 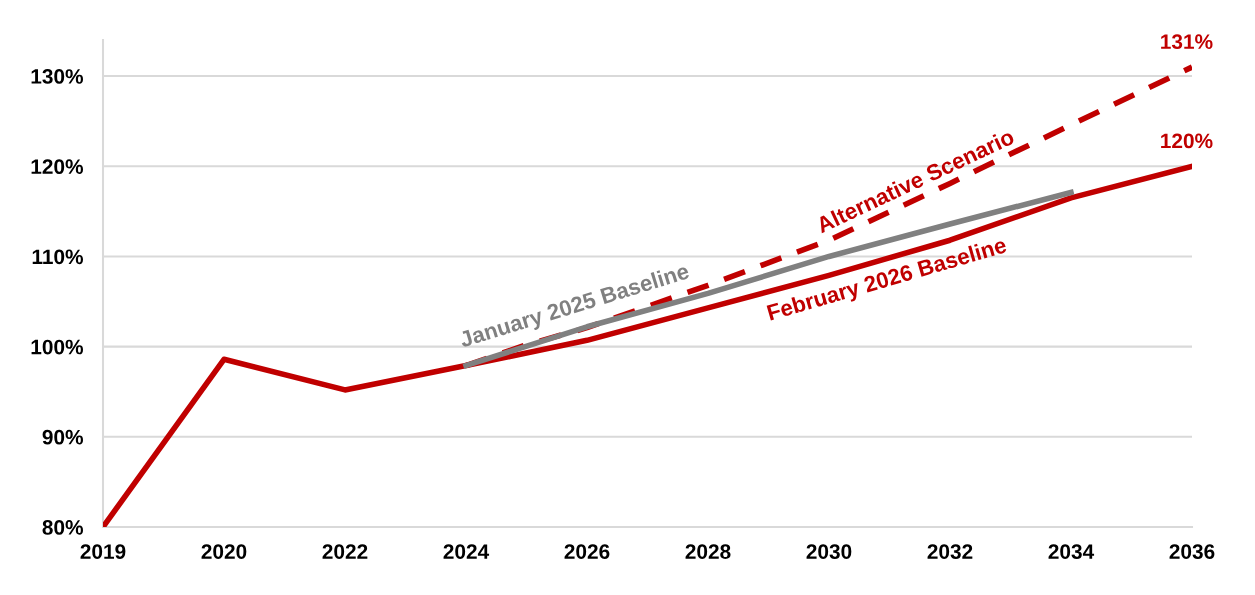 What do you see at coordinates (57, 76) in the screenshot?
I see `y-tick-label: 130%` at bounding box center [57, 76].